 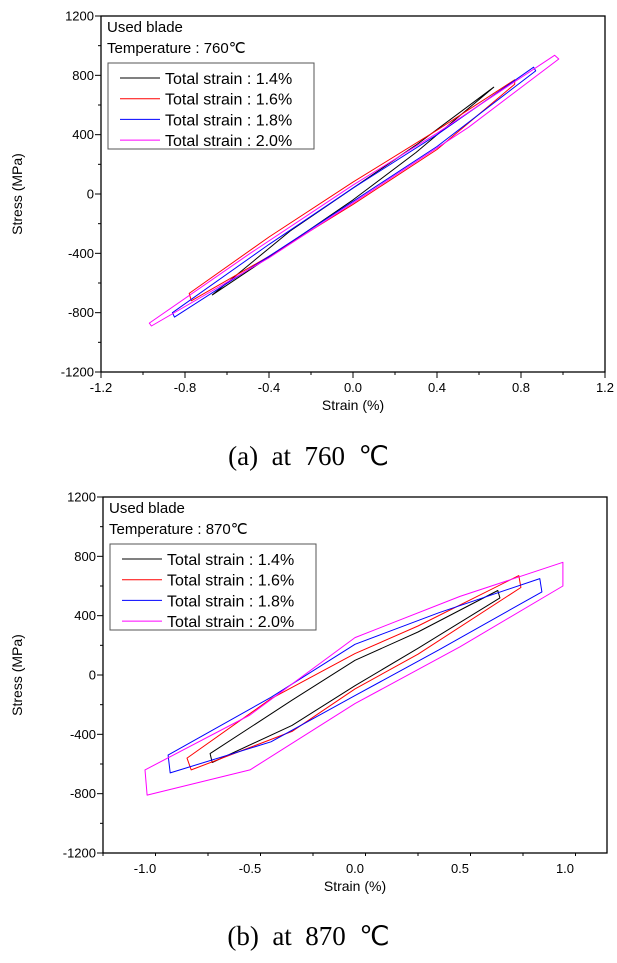 I want to click on x-tick-label: -1.2, so click(x=101, y=387).